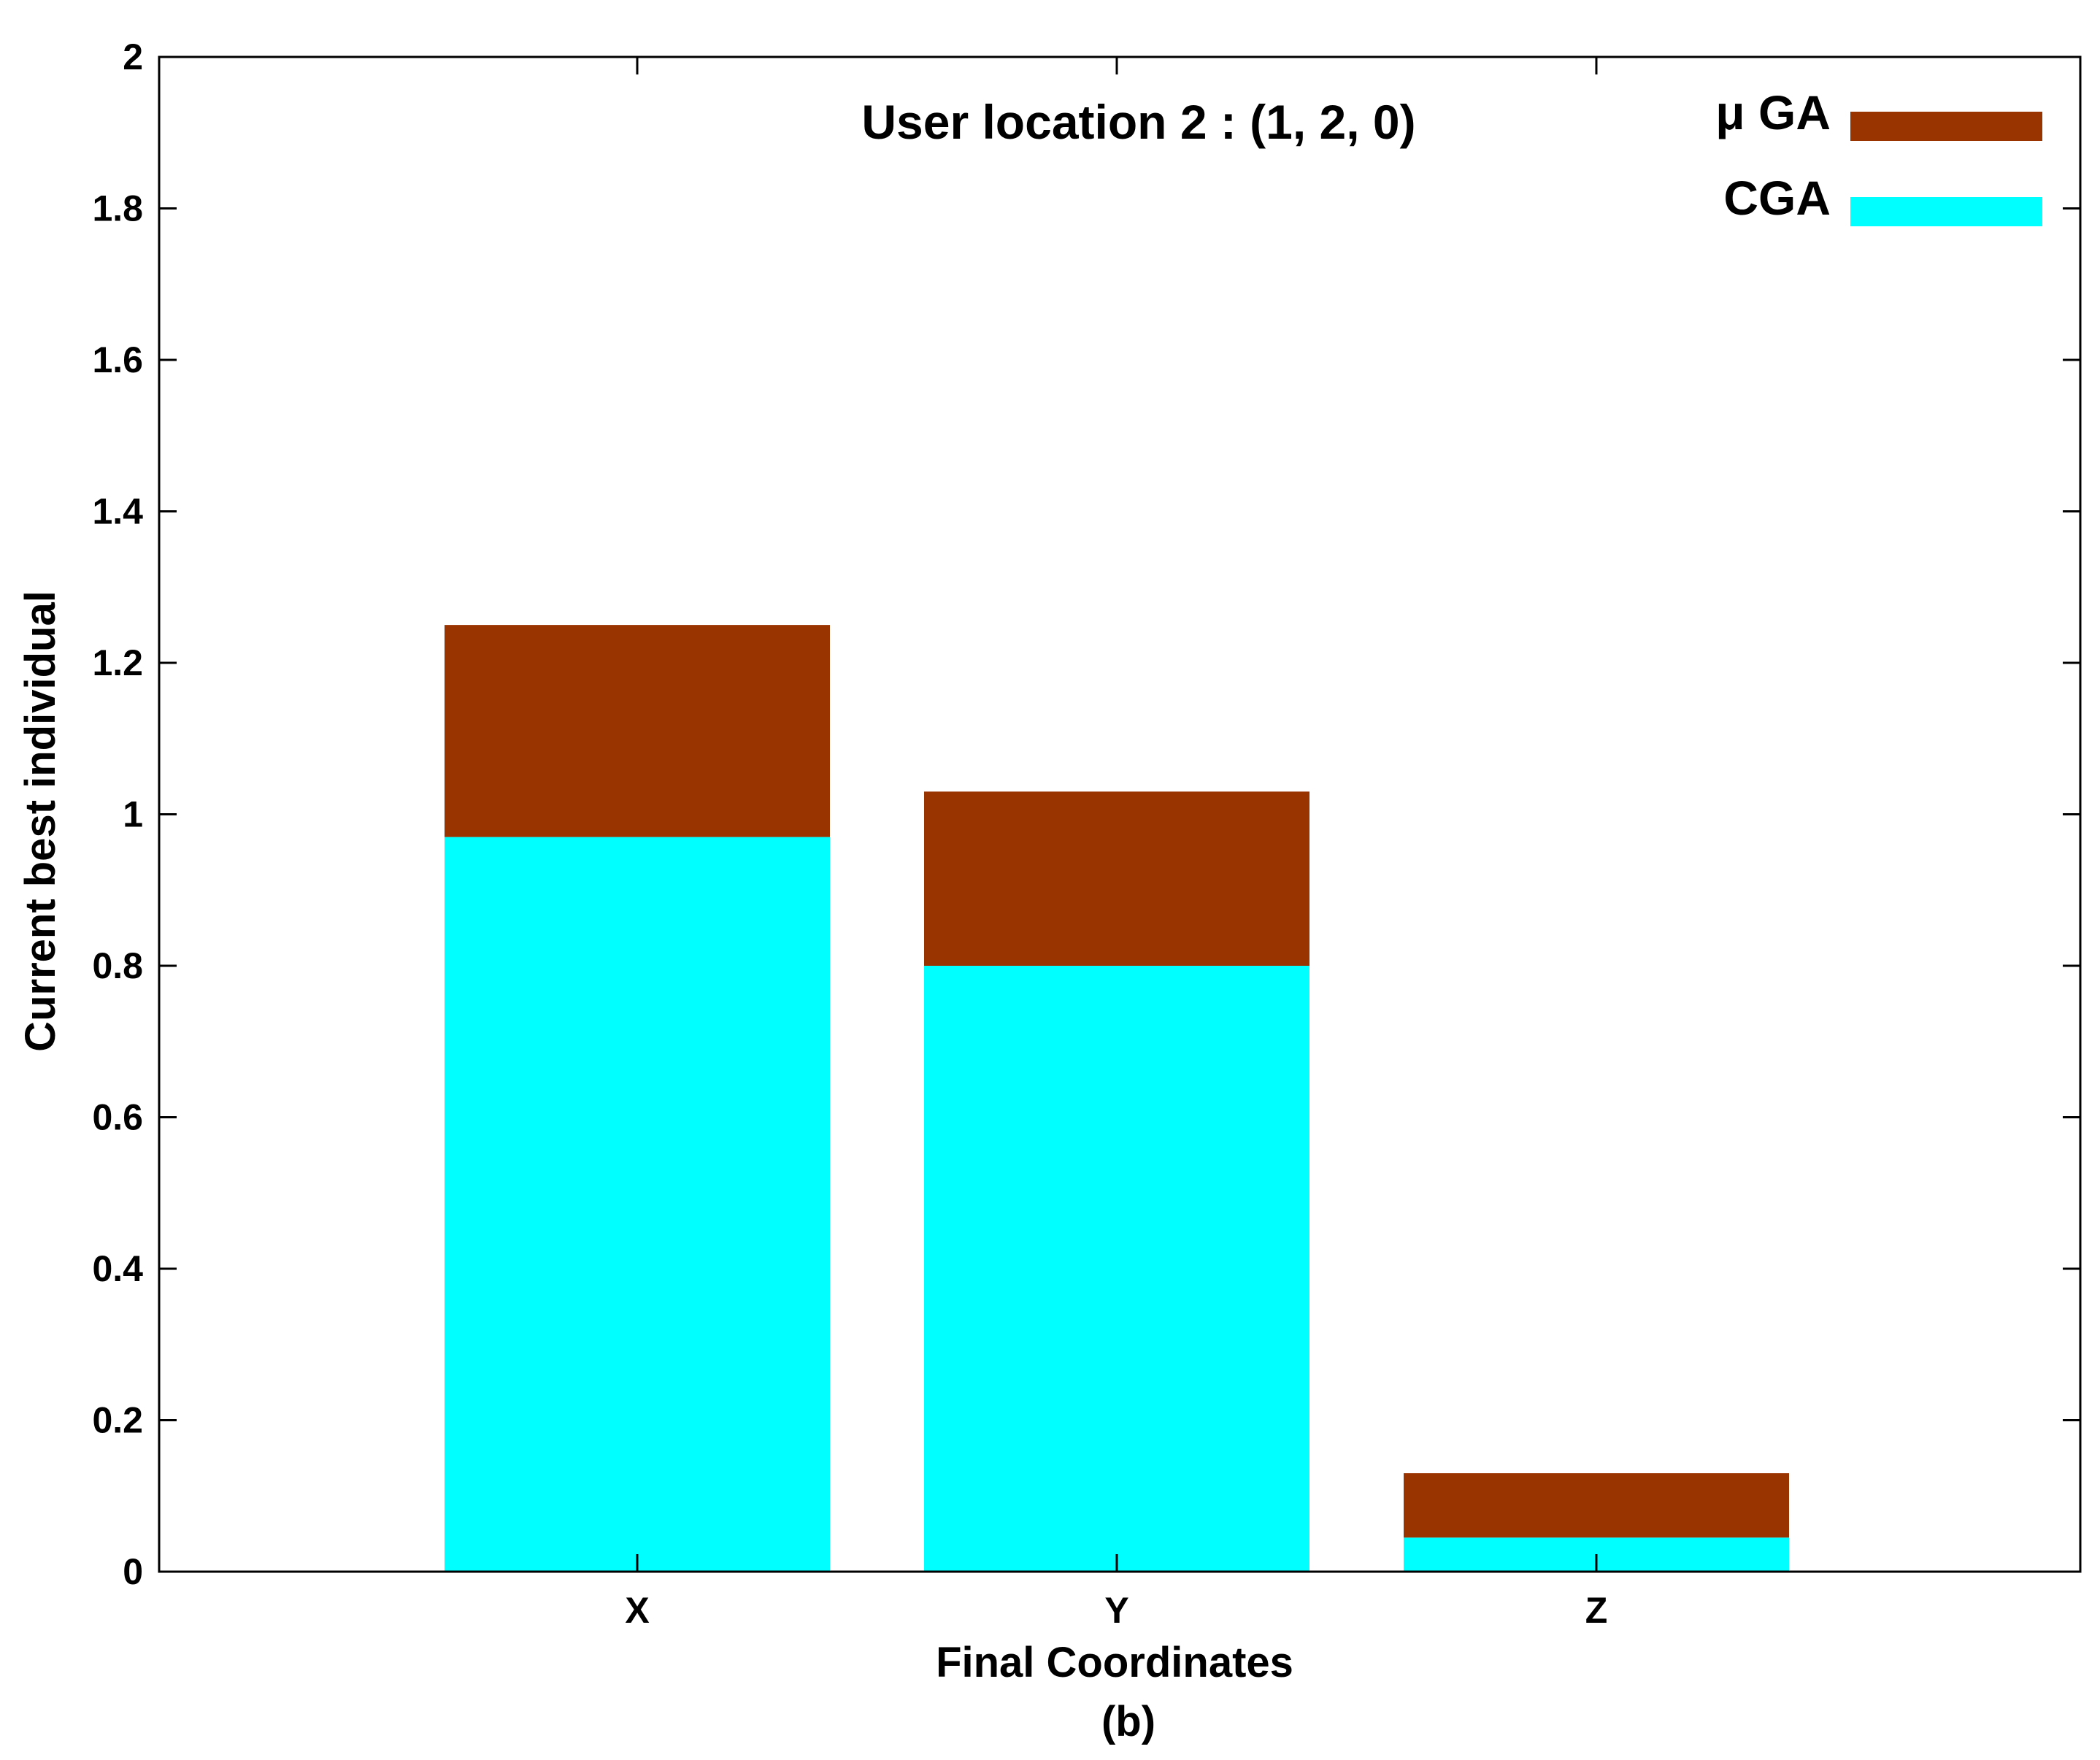 This screenshot has width=2100, height=1760. I want to click on y-tick-label: 1.4, so click(118, 511).